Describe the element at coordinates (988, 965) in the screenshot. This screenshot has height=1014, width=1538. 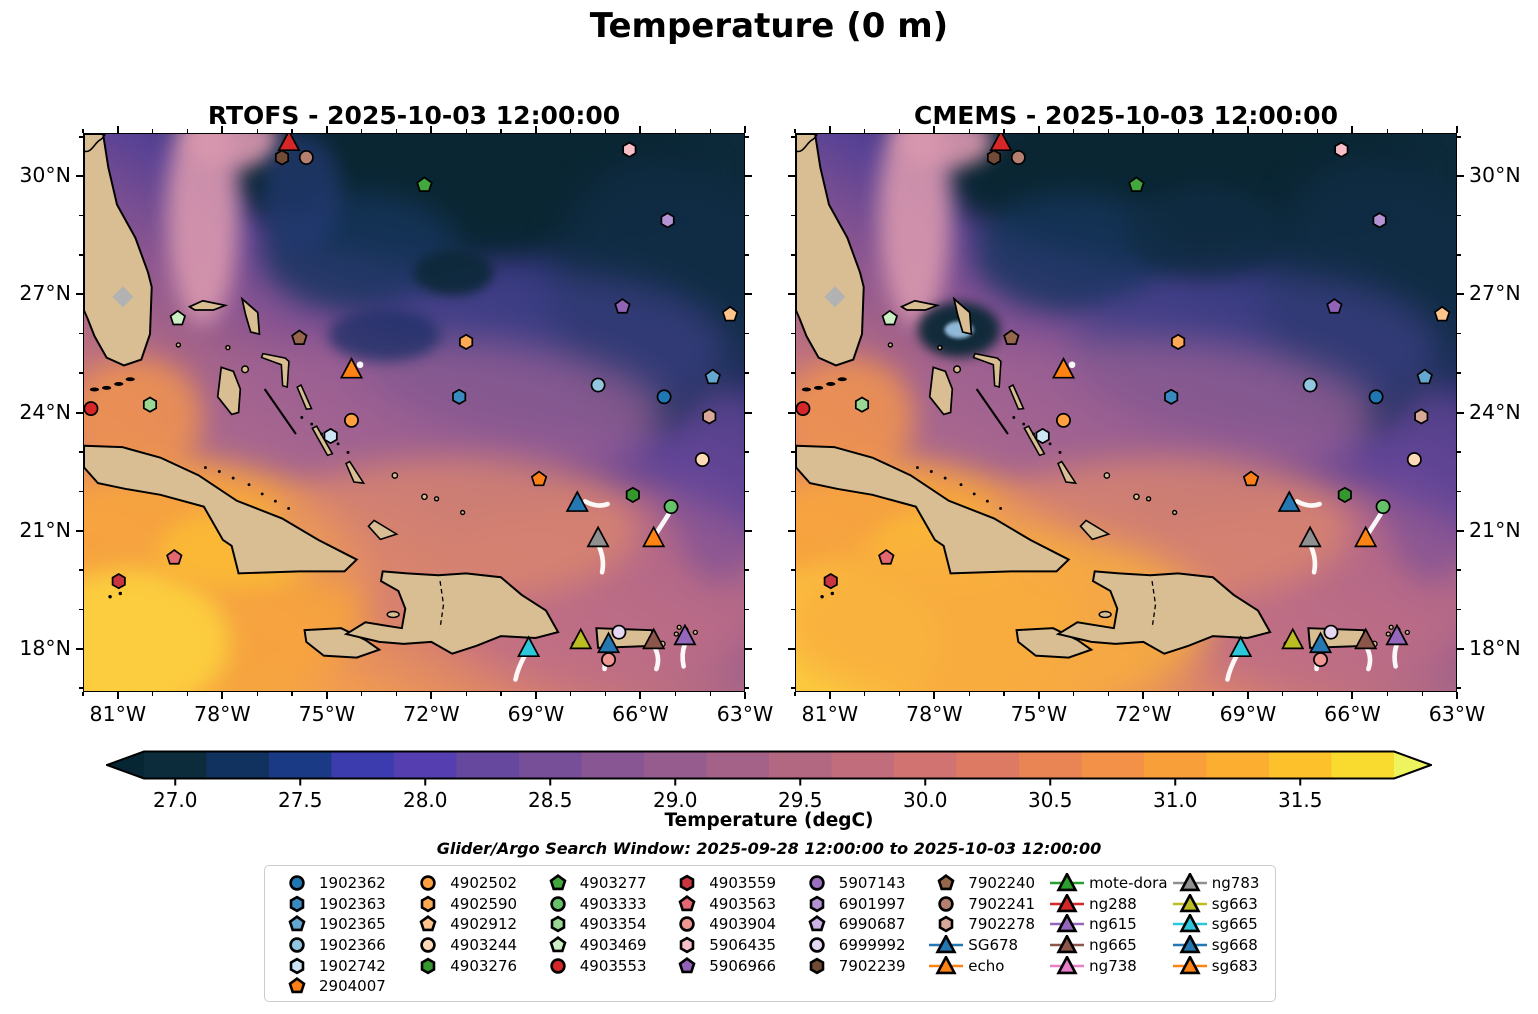
I see `legend-item-echo: echo` at that location.